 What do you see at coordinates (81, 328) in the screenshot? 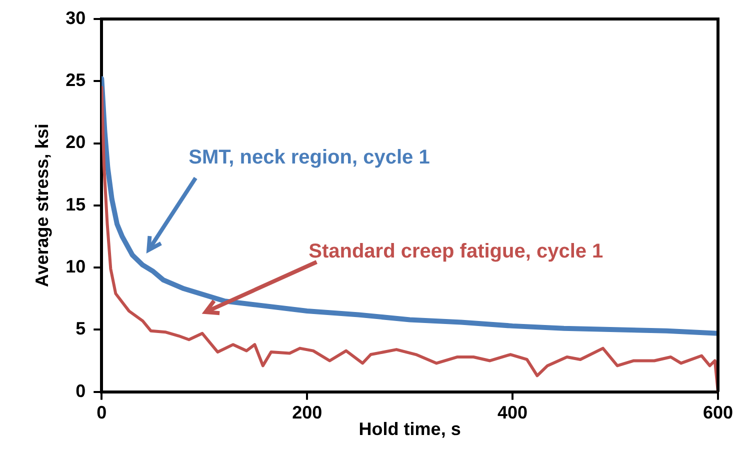
I see `y-tick-label: 5` at bounding box center [81, 328].